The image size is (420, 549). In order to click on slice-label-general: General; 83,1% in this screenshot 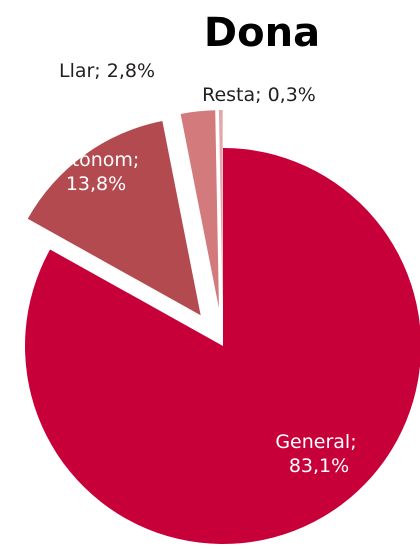, I will do `click(318, 454)`.